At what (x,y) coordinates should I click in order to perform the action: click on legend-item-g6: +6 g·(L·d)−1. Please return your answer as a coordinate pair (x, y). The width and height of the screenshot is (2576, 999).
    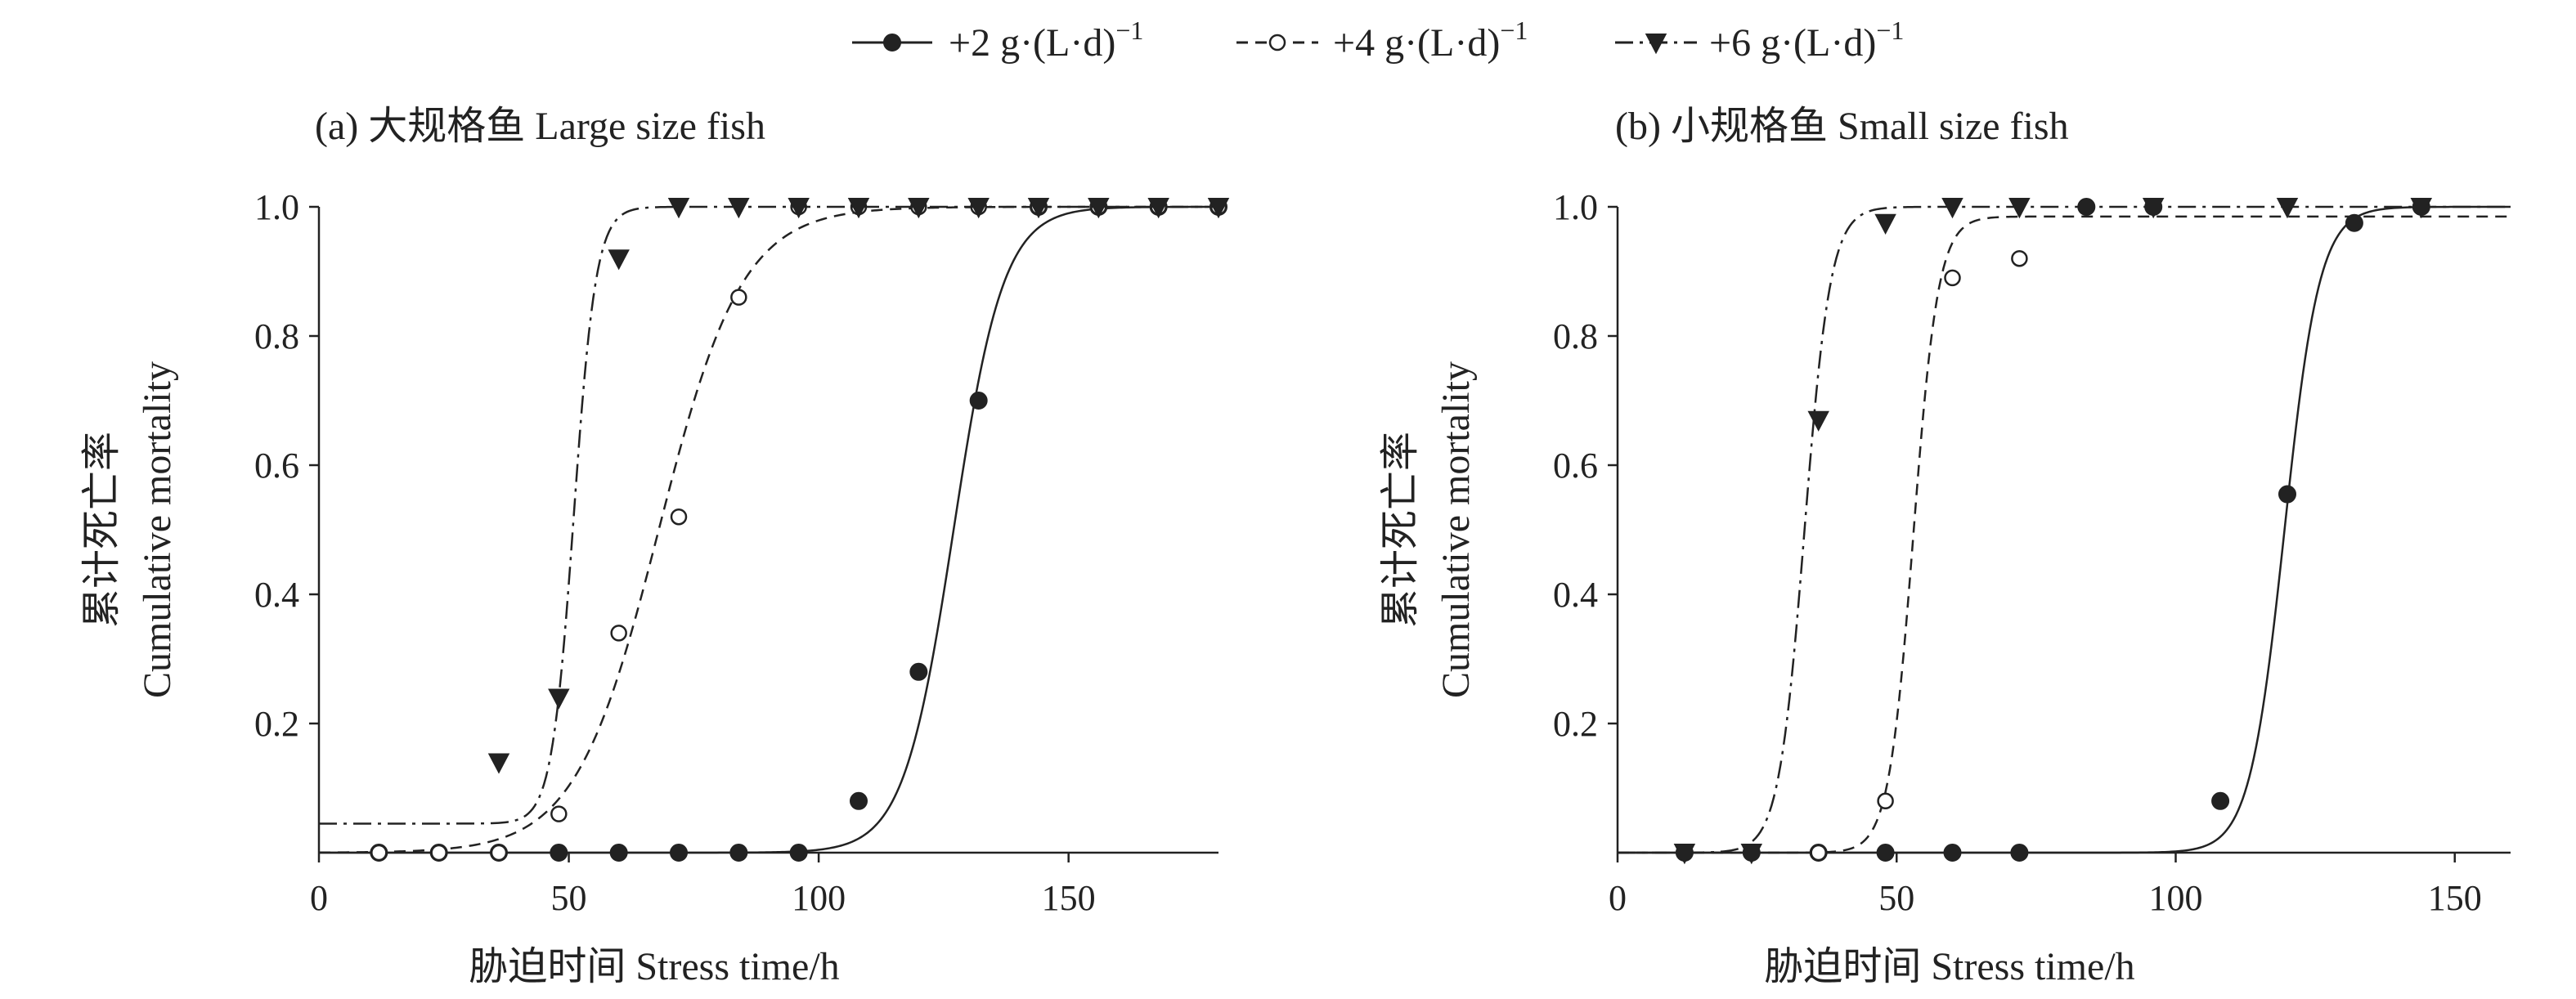
    Looking at the image, I should click on (1759, 40).